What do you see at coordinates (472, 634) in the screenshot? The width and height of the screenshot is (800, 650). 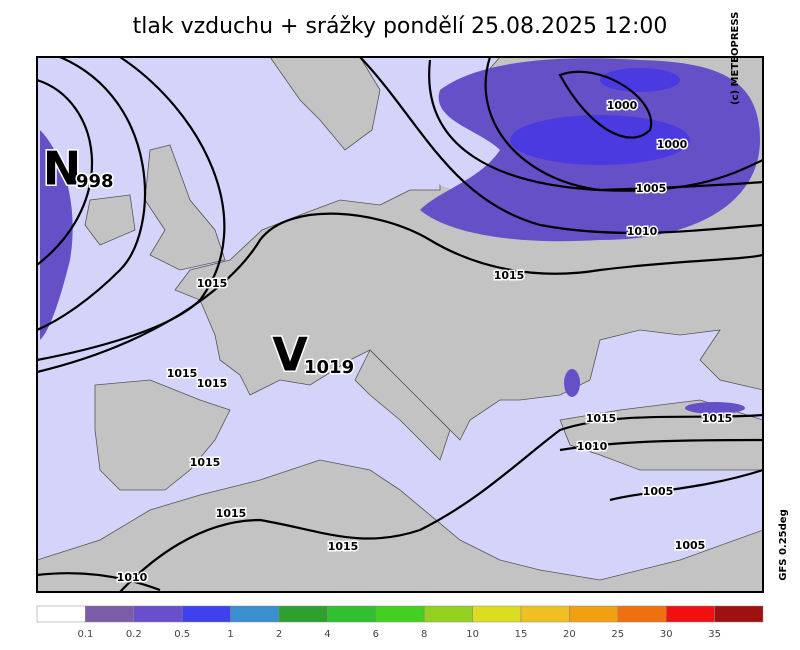 I see `legend-label: 10` at bounding box center [472, 634].